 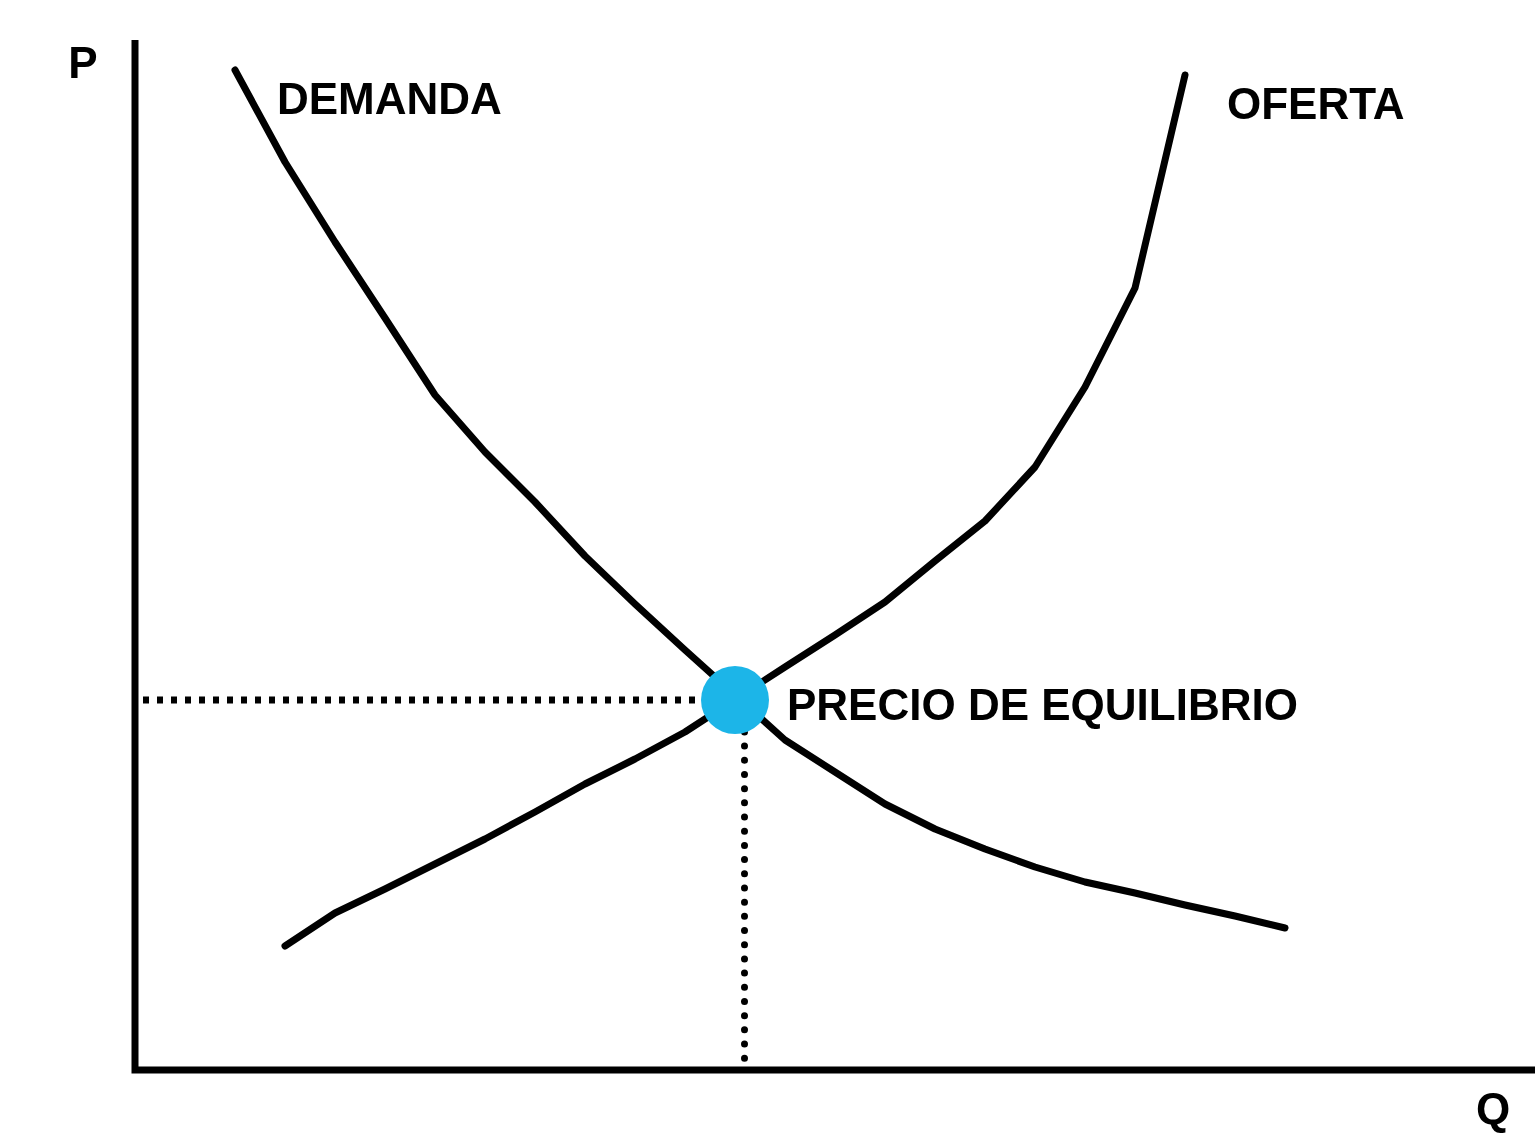 I want to click on y-axis-title: P, so click(x=83, y=62).